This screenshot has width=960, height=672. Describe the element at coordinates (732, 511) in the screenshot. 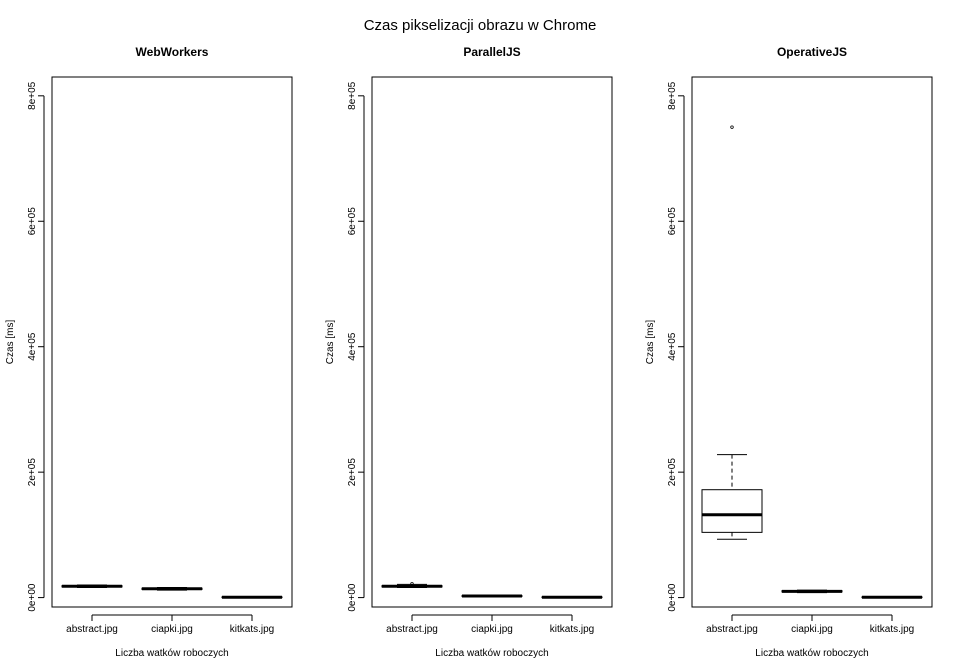

I see `box` at that location.